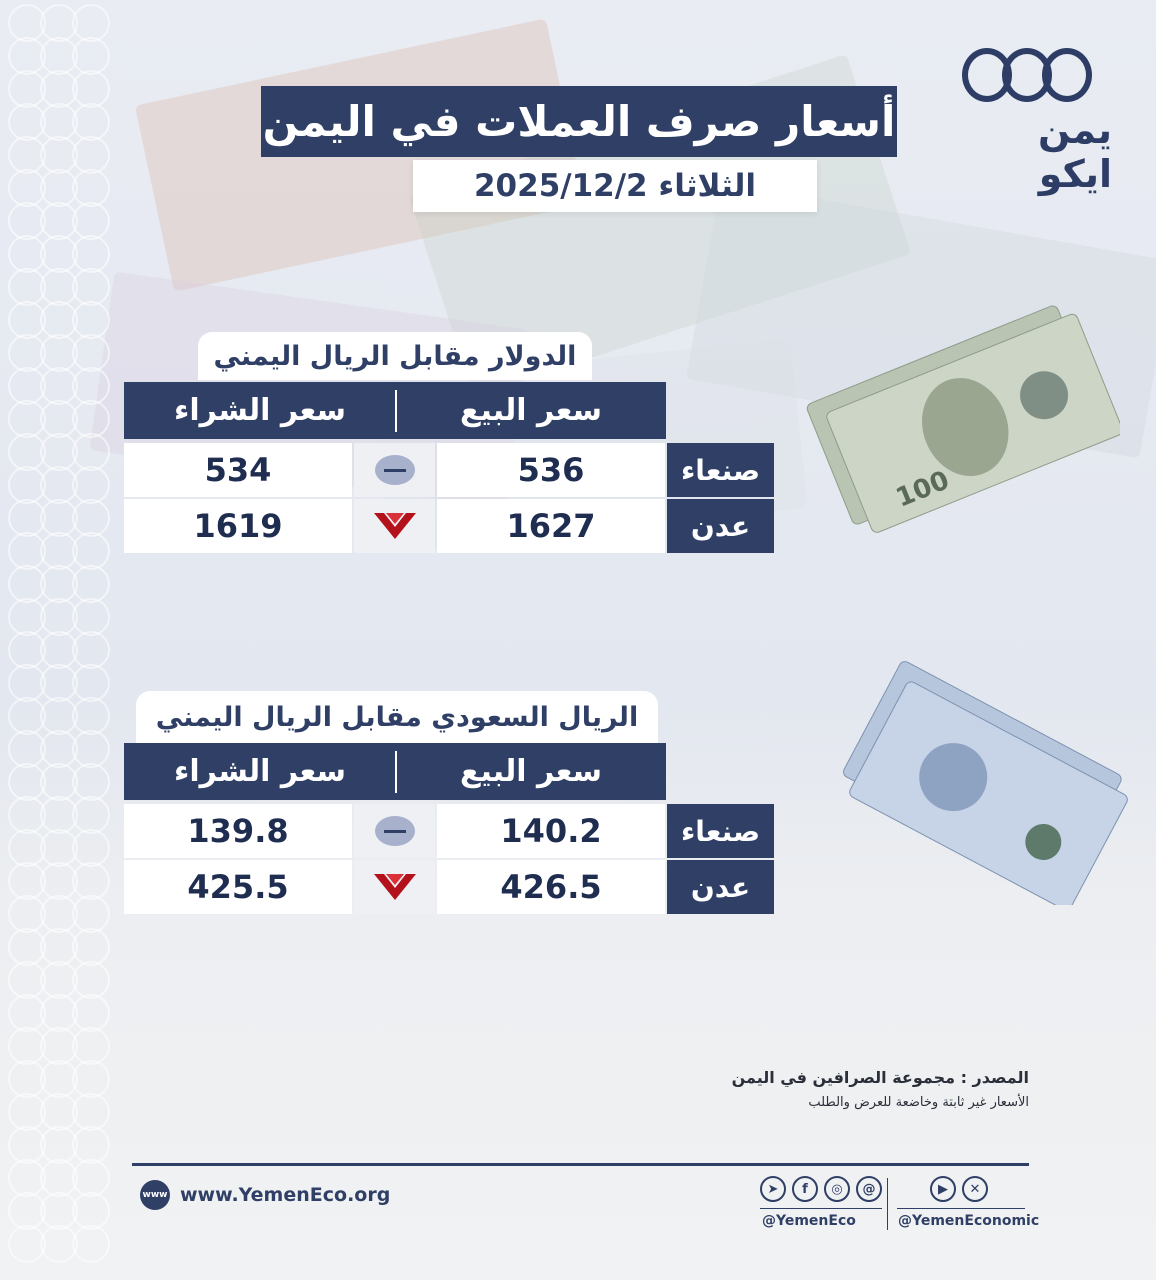  What do you see at coordinates (395, 356) in the screenshot?
I see `dollar-table-title: الدولار مقابل الريال اليمني` at bounding box center [395, 356].